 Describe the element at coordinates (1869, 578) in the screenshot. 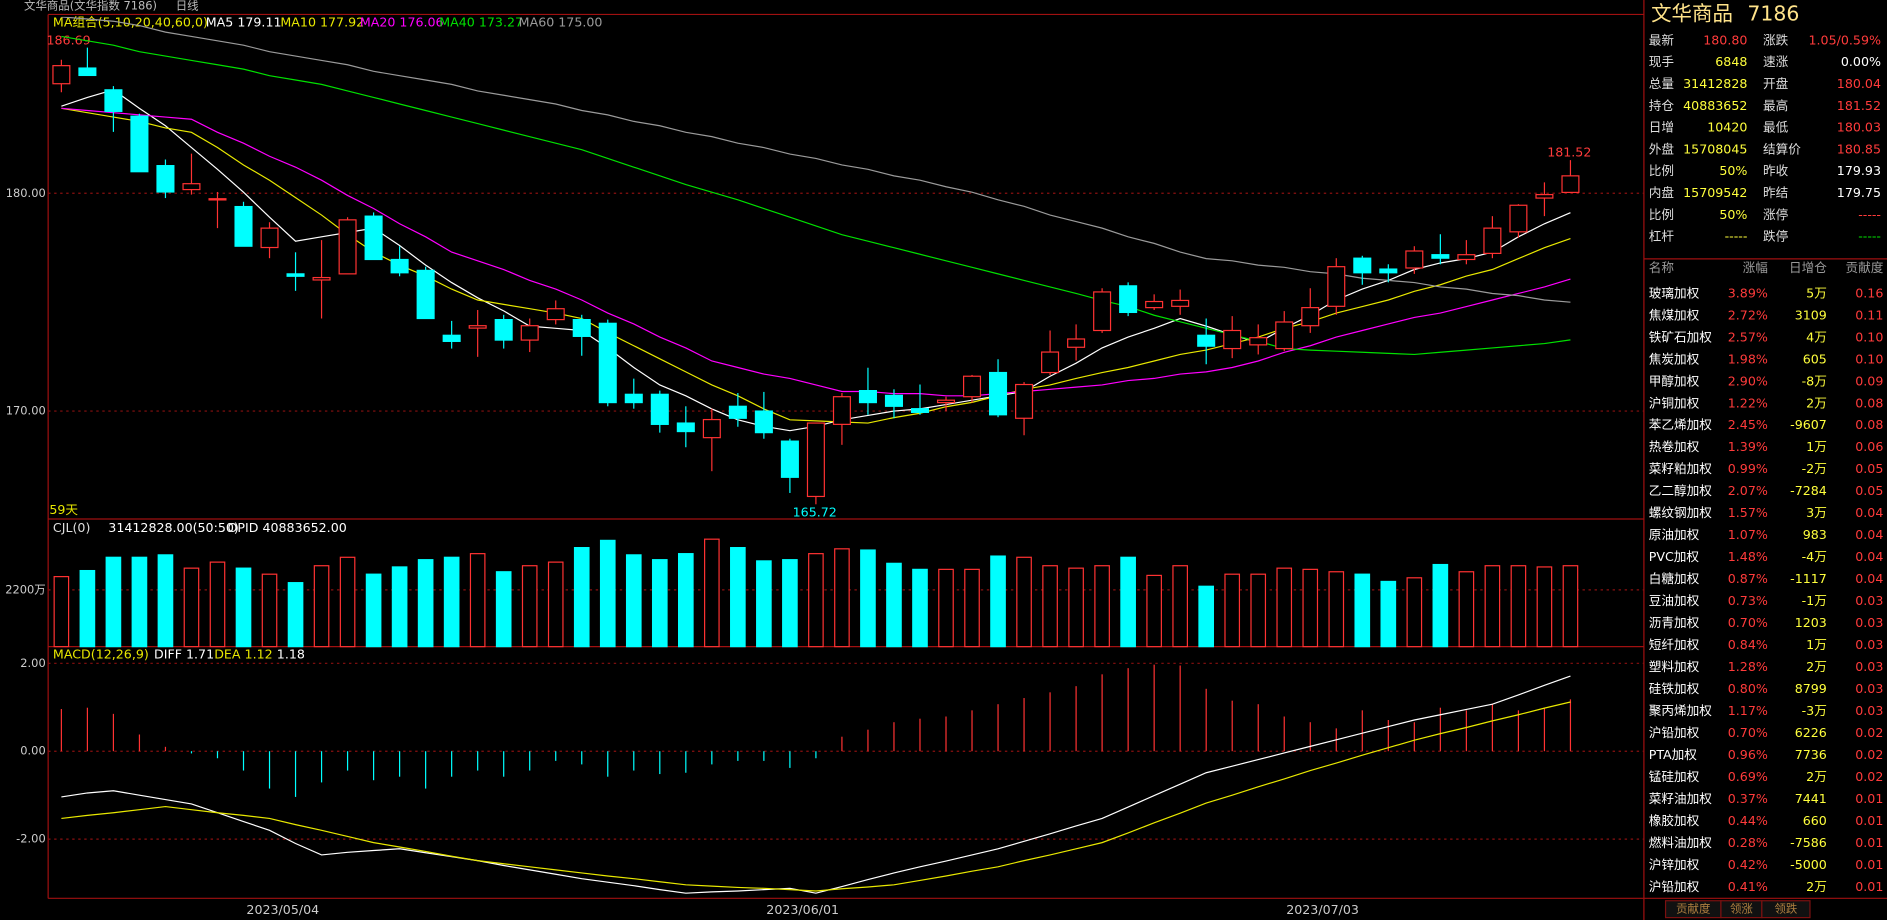

I see `table-cell: 0.04` at that location.